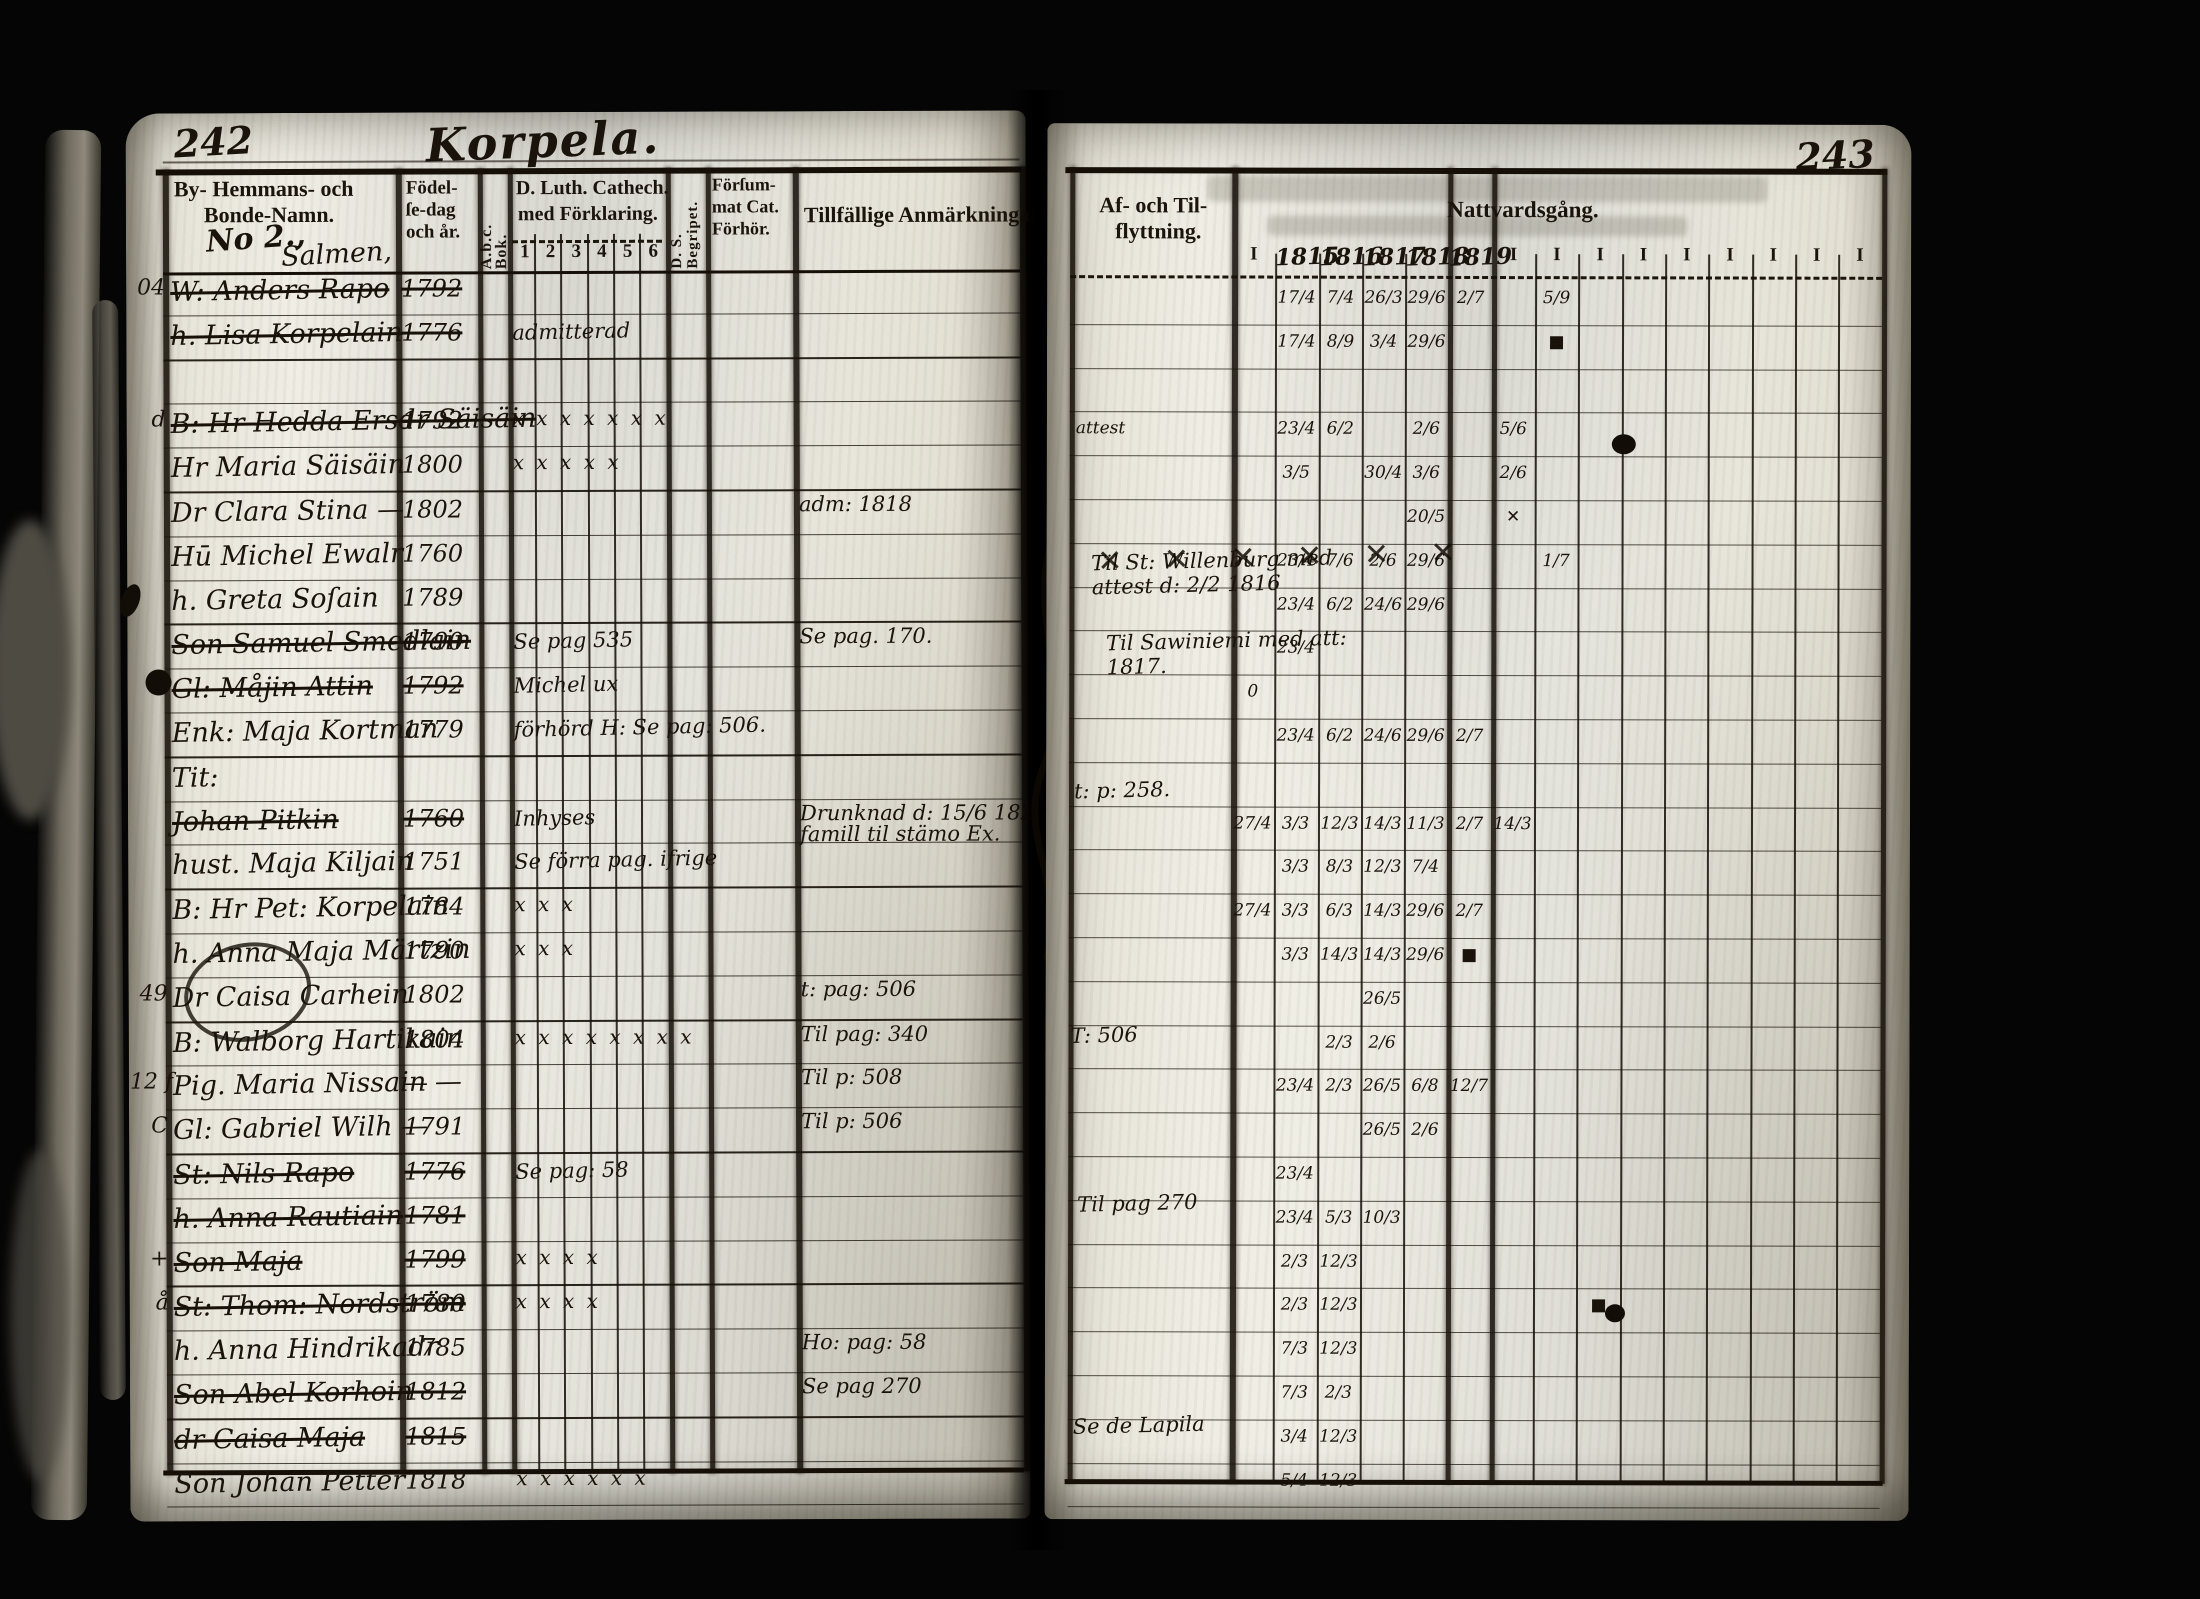  I want to click on name-cell: Son Maja, so click(238, 1262).